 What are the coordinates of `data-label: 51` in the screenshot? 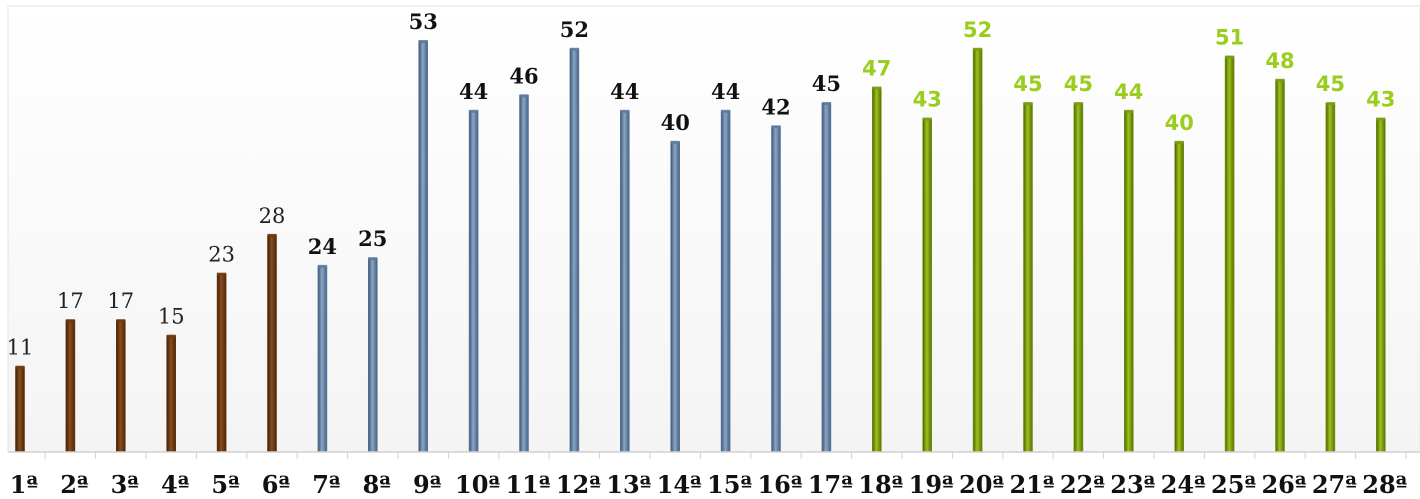 It's located at (1229, 38).